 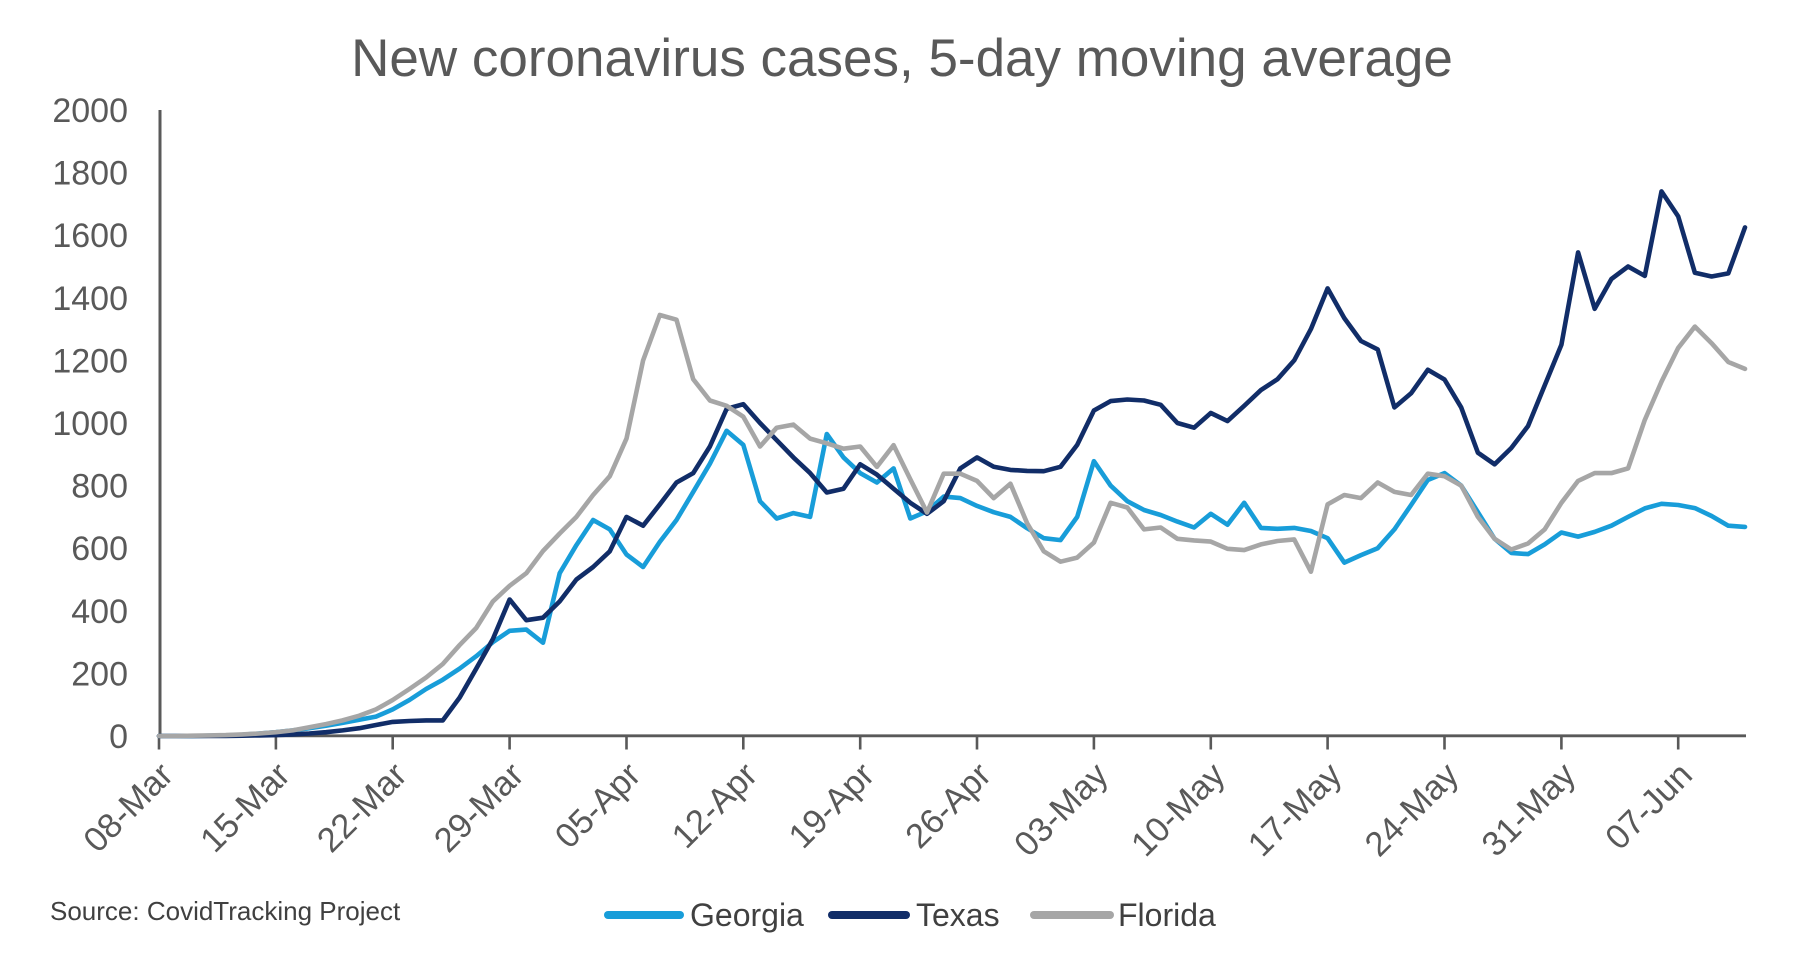 I want to click on svg-text: Georgia, so click(x=747, y=915).